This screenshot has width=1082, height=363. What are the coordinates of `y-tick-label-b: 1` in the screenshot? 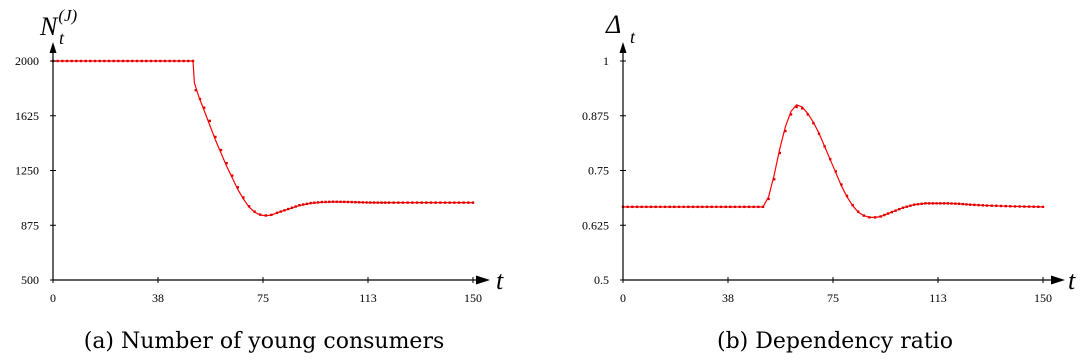 It's located at (606, 61).